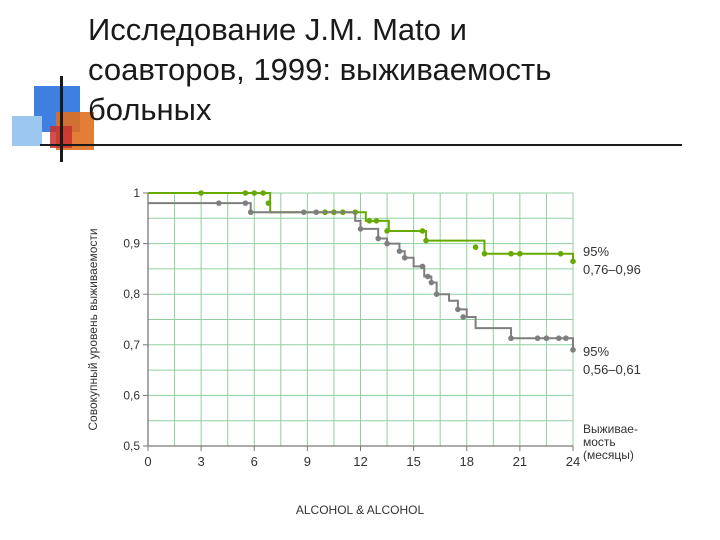 This screenshot has width=720, height=540. Describe the element at coordinates (277, 29) in the screenshot. I see `title-line: Исследование J.M. Mato и` at that location.